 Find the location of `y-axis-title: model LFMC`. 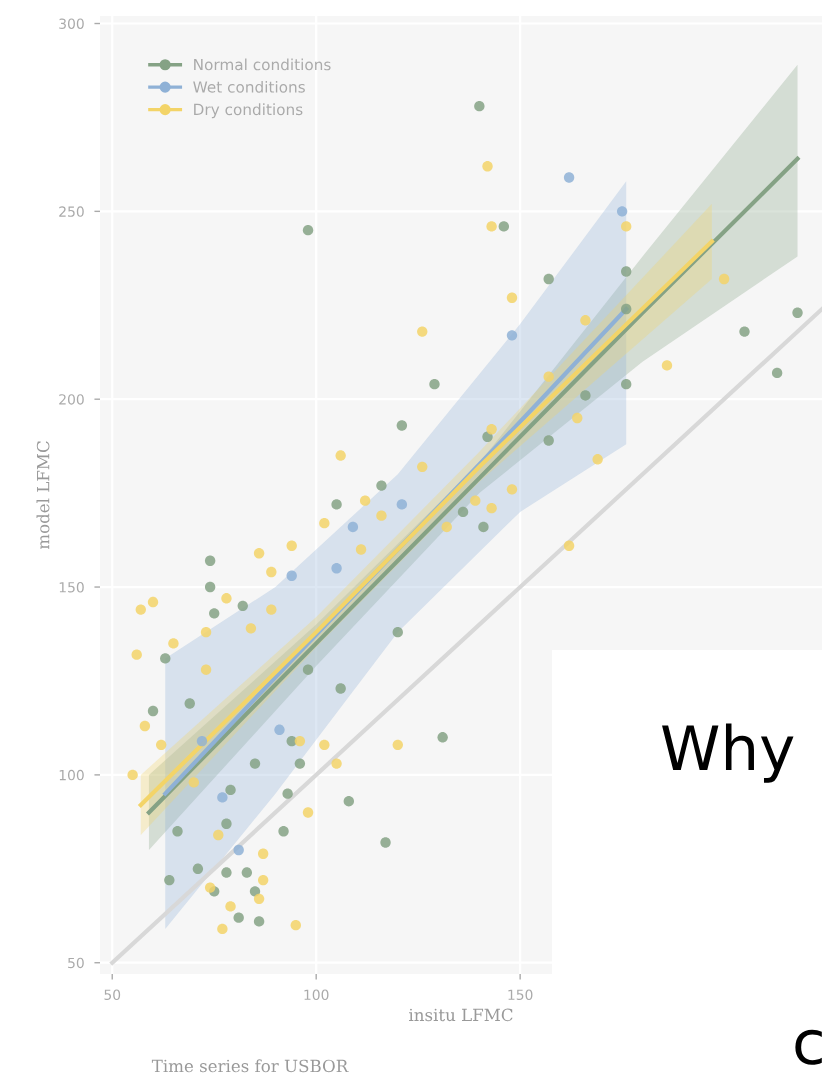

y-axis-title: model LFMC is located at coordinates (43, 495).